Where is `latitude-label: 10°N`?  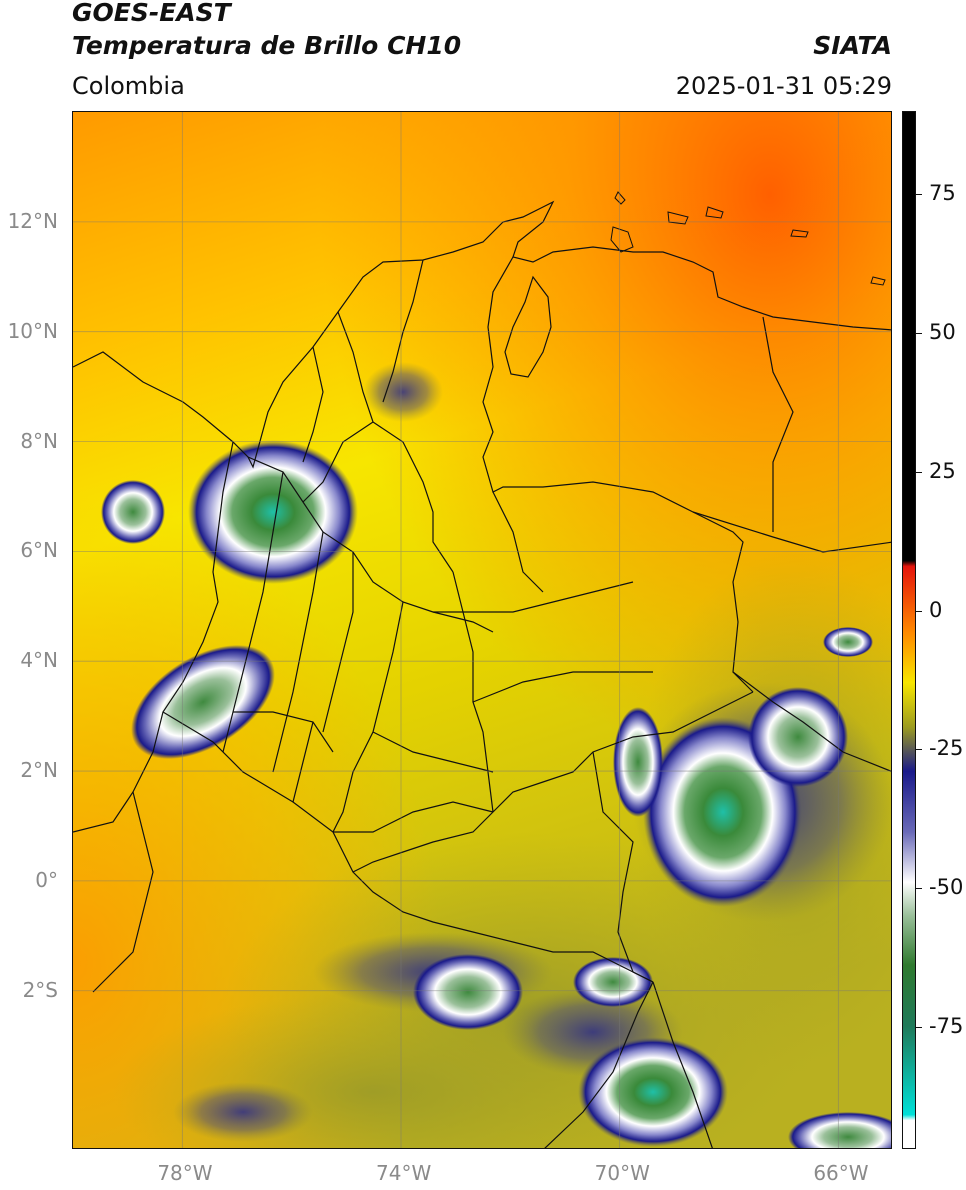 latitude-label: 10°N is located at coordinates (32, 330).